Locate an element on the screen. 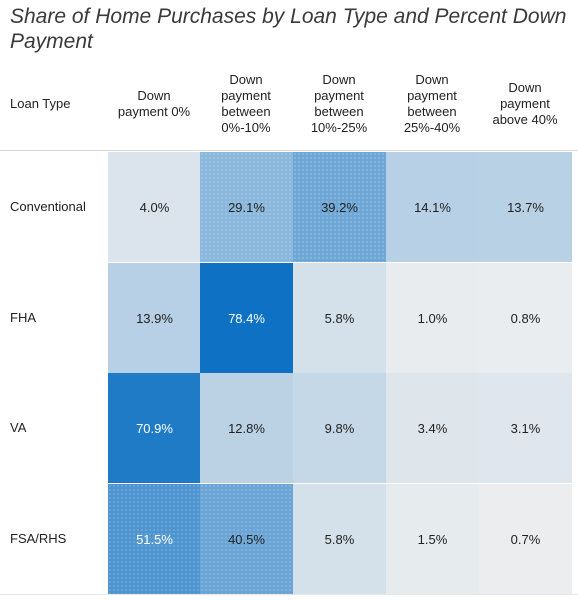 This screenshot has width=578, height=600. heatmap-cell: 39.2% is located at coordinates (339, 207).